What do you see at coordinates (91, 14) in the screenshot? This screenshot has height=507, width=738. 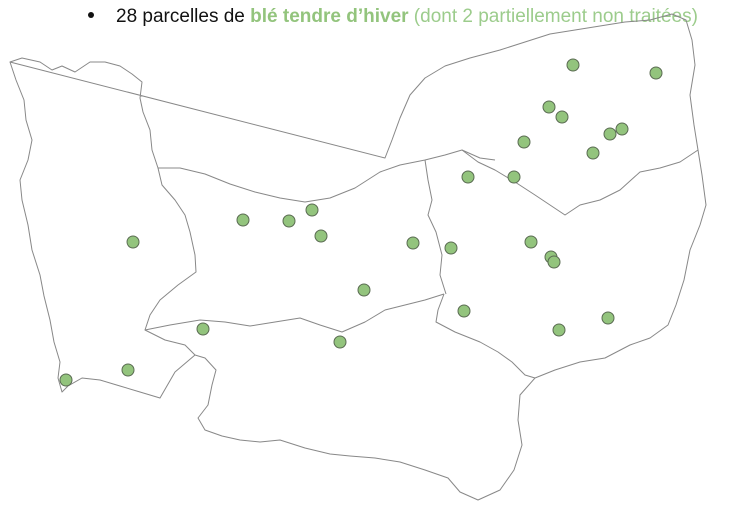 I see `bullet-icon` at bounding box center [91, 14].